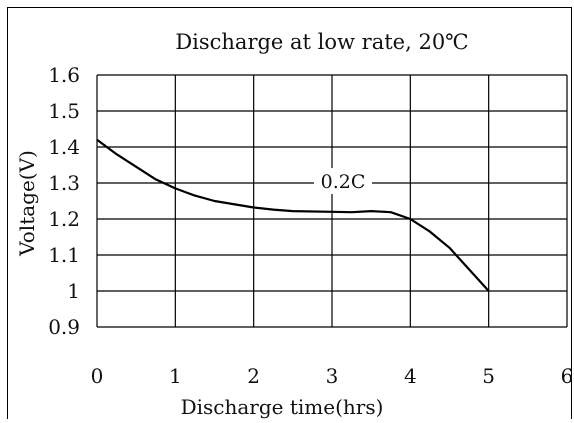 This screenshot has width=574, height=423. Describe the element at coordinates (64, 219) in the screenshot. I see `y-tick-label: 1.2` at that location.